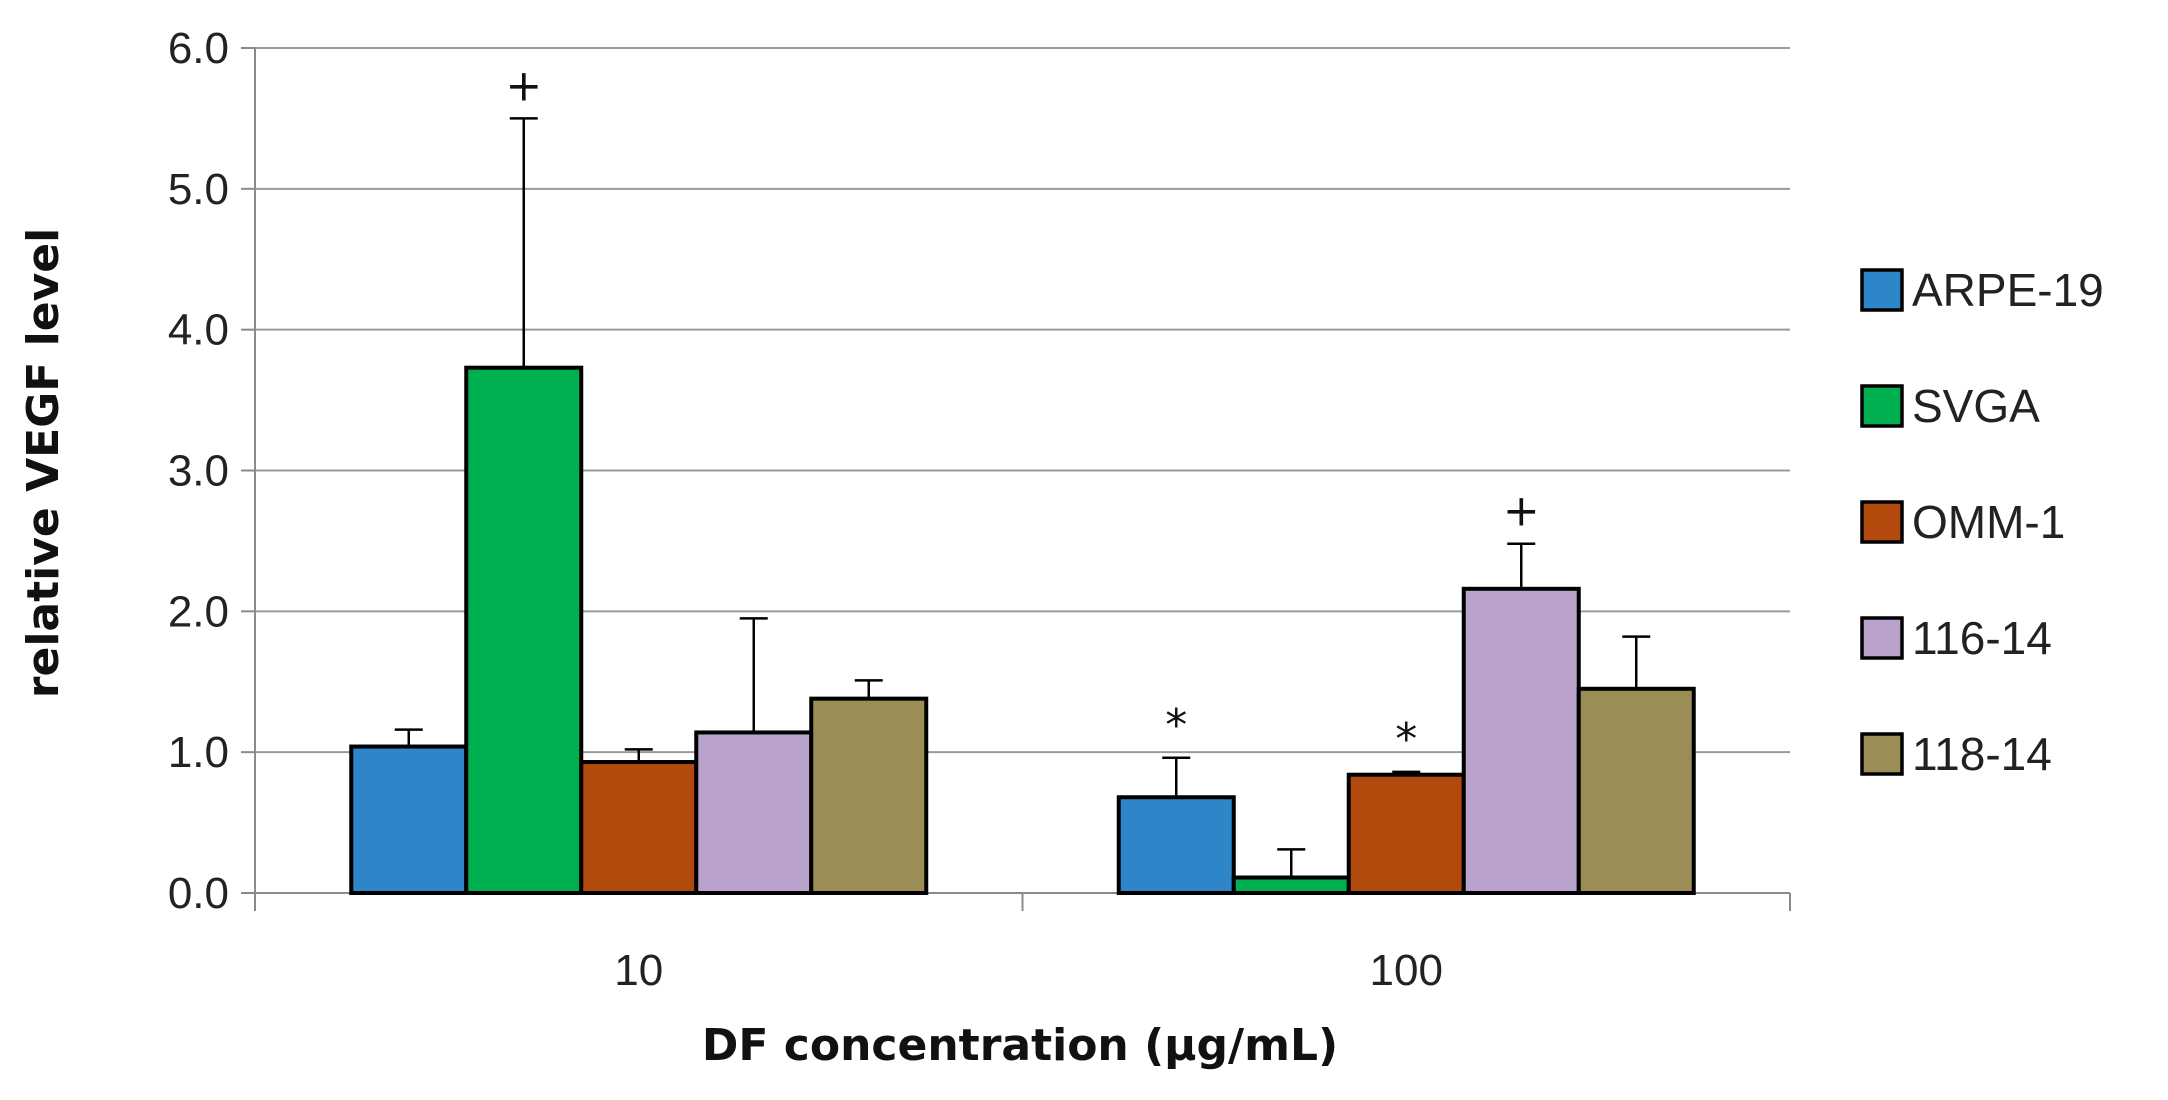  I want to click on legend-label: ARPE-19, so click(2008, 290).